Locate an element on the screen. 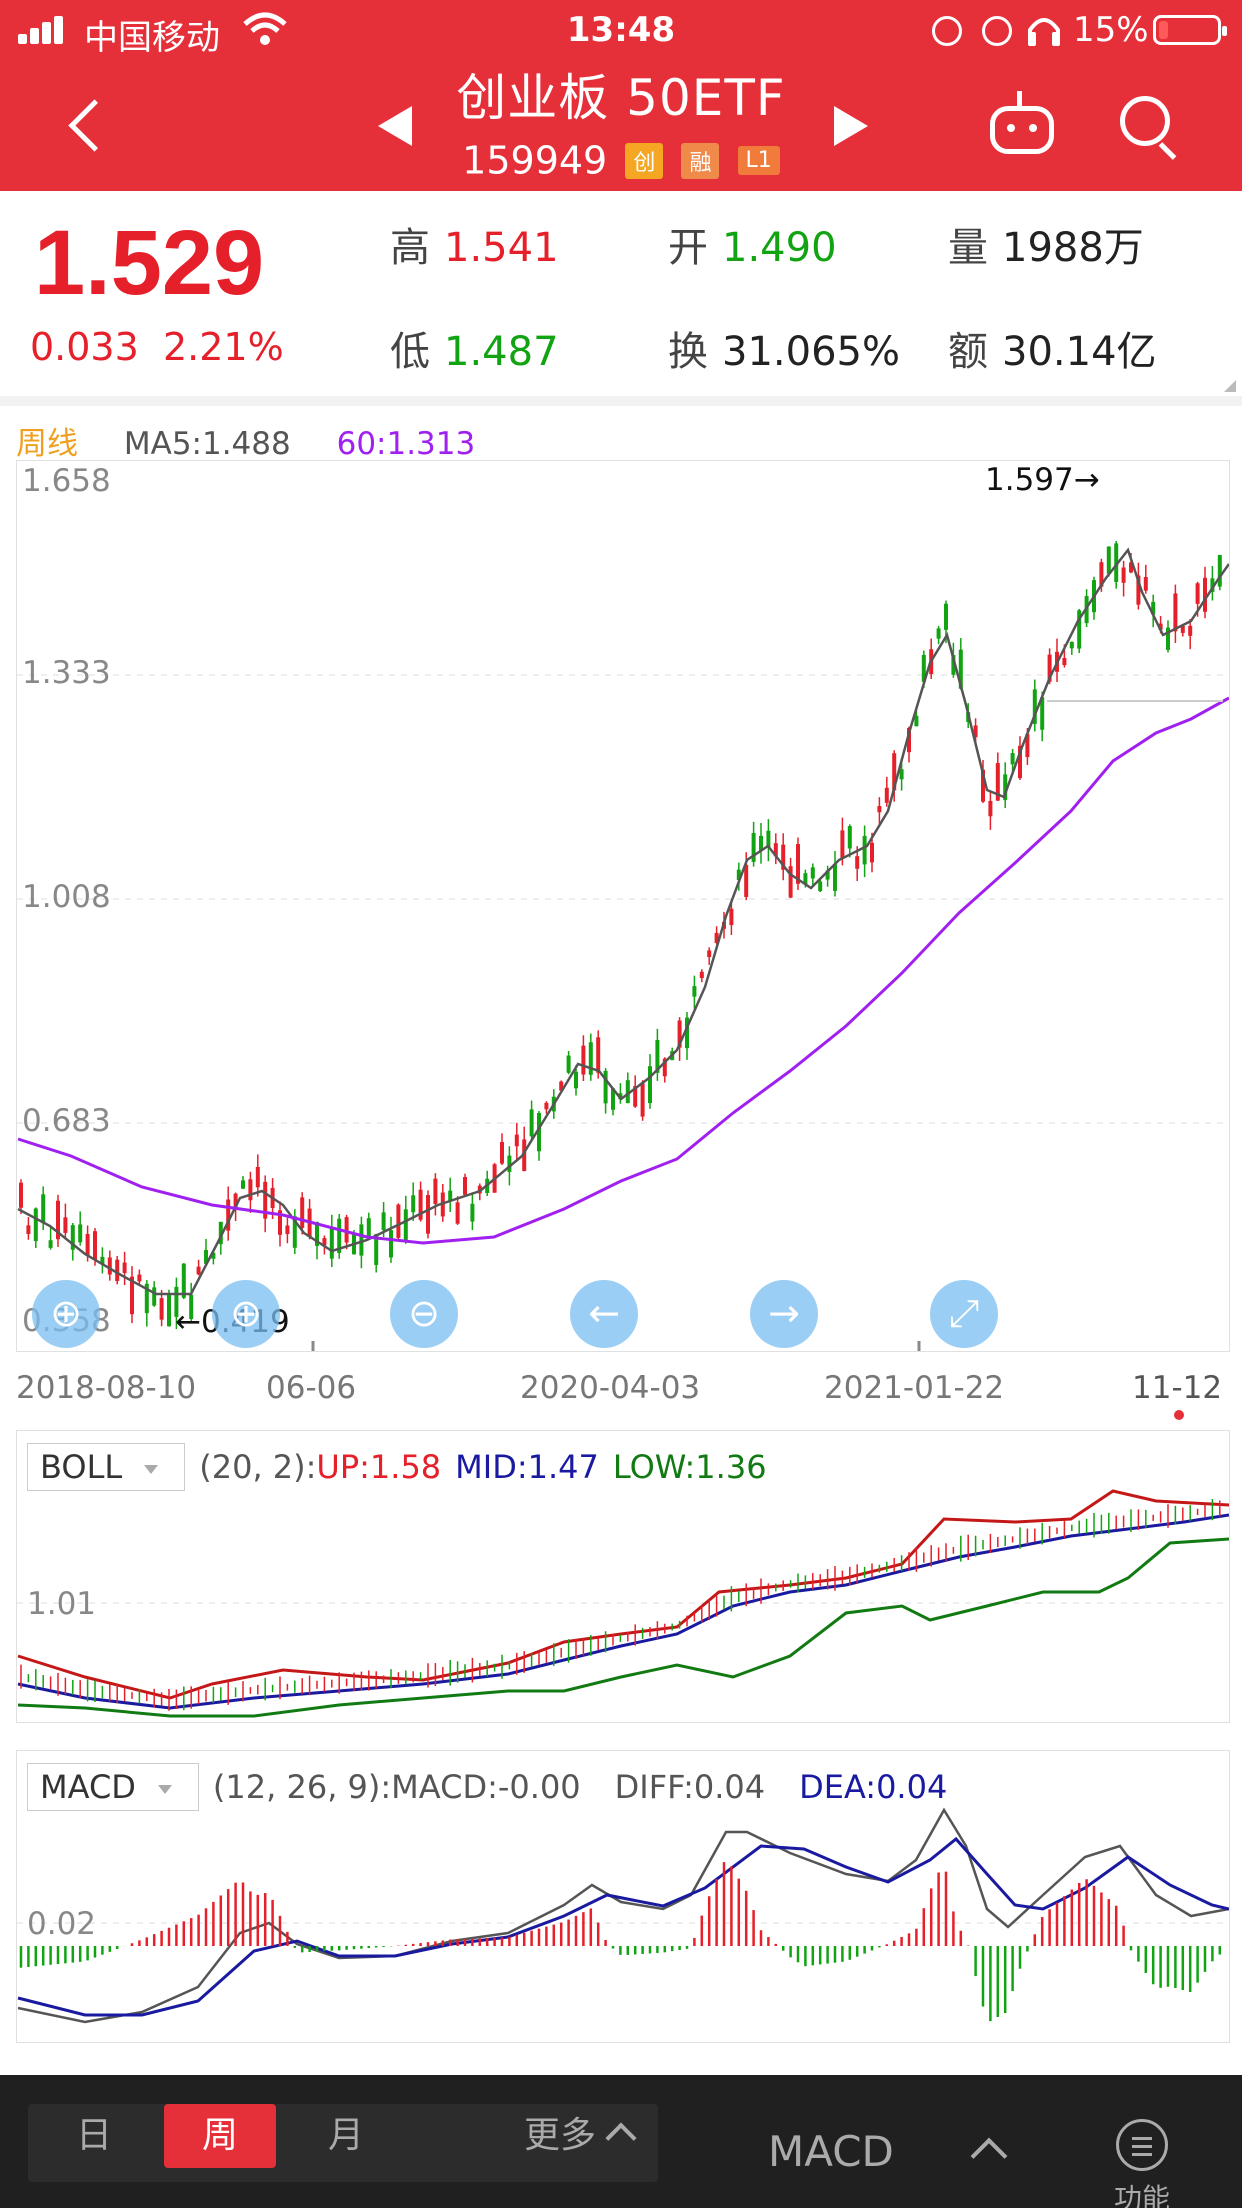 This screenshot has width=1242, height=2208. zoom-in-icon: ⊕ is located at coordinates (246, 1313).